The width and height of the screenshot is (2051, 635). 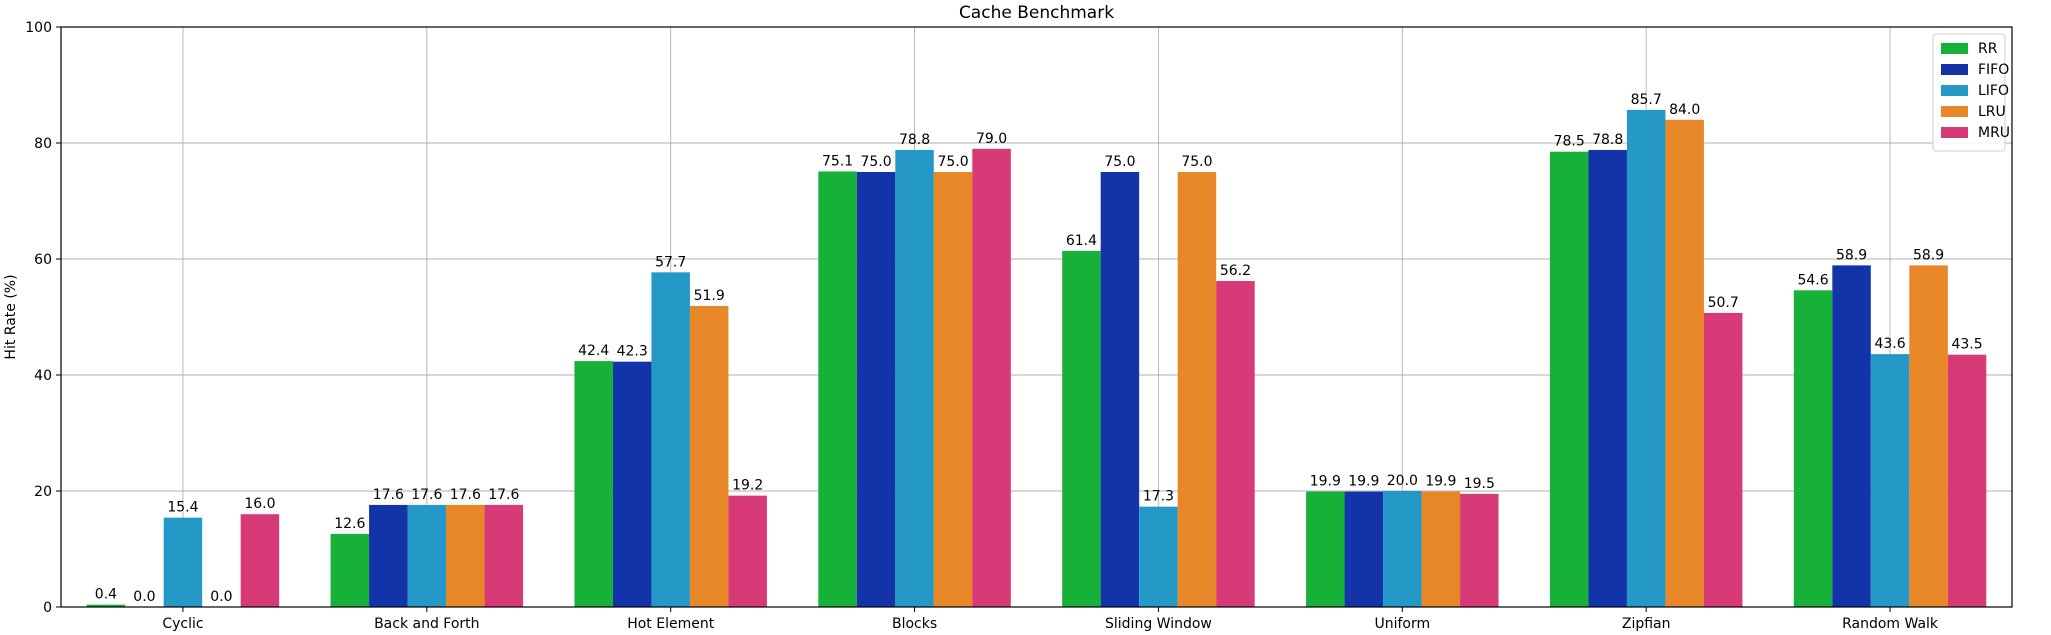 What do you see at coordinates (349, 524) in the screenshot?
I see `data-label: 12.6` at bounding box center [349, 524].